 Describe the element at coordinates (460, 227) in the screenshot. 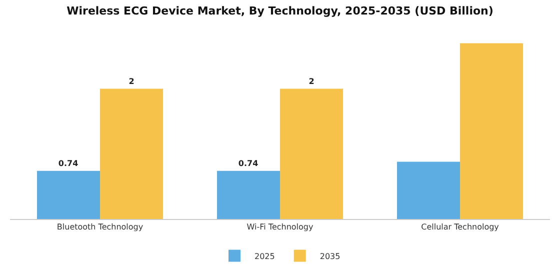

I see `x-tick-label: Cellular Technology` at that location.